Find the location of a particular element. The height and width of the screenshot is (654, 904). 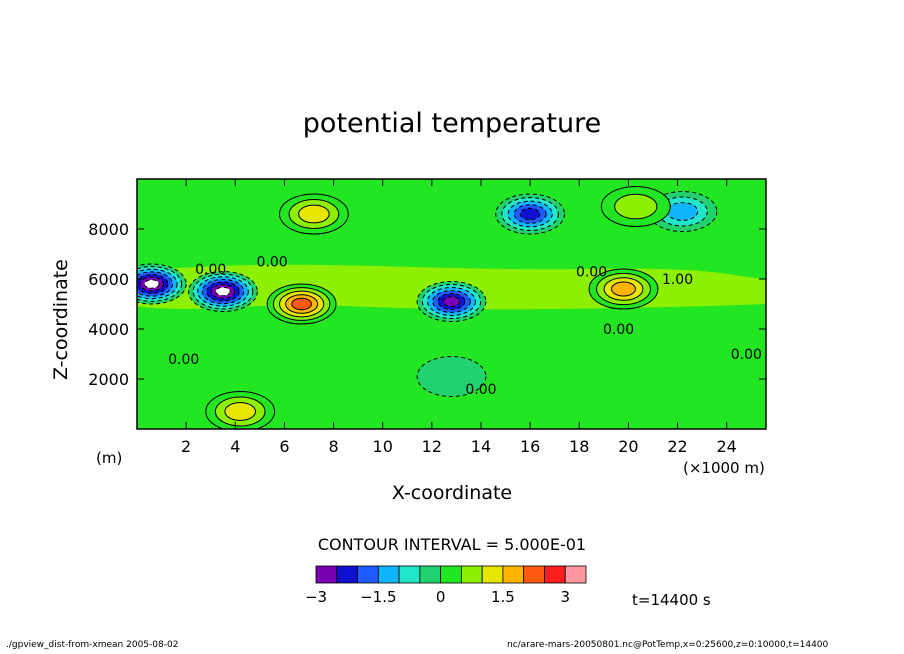

x-tick-label: 8 is located at coordinates (333, 446).